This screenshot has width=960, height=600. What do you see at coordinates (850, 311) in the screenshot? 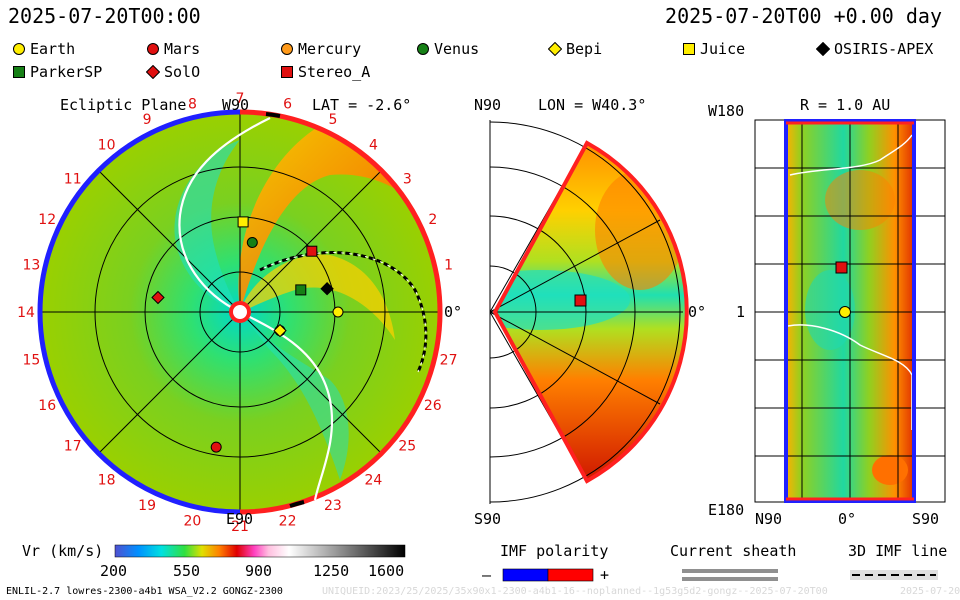
I see `radial-panel` at bounding box center [850, 311].